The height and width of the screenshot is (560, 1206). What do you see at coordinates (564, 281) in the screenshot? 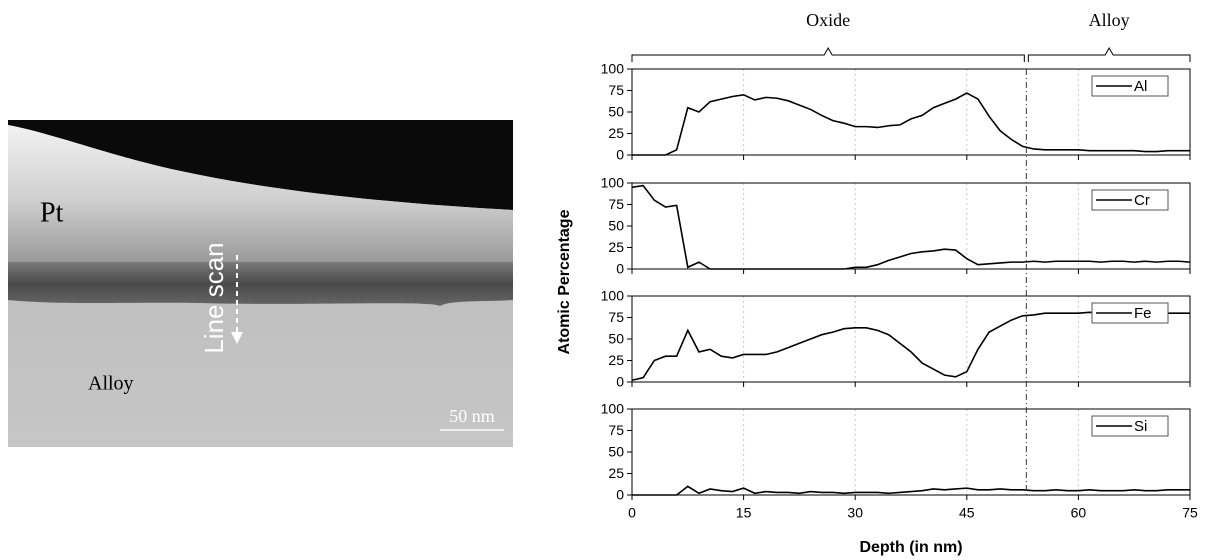
I see `y-axis-label: Atomic Percentage` at bounding box center [564, 281].